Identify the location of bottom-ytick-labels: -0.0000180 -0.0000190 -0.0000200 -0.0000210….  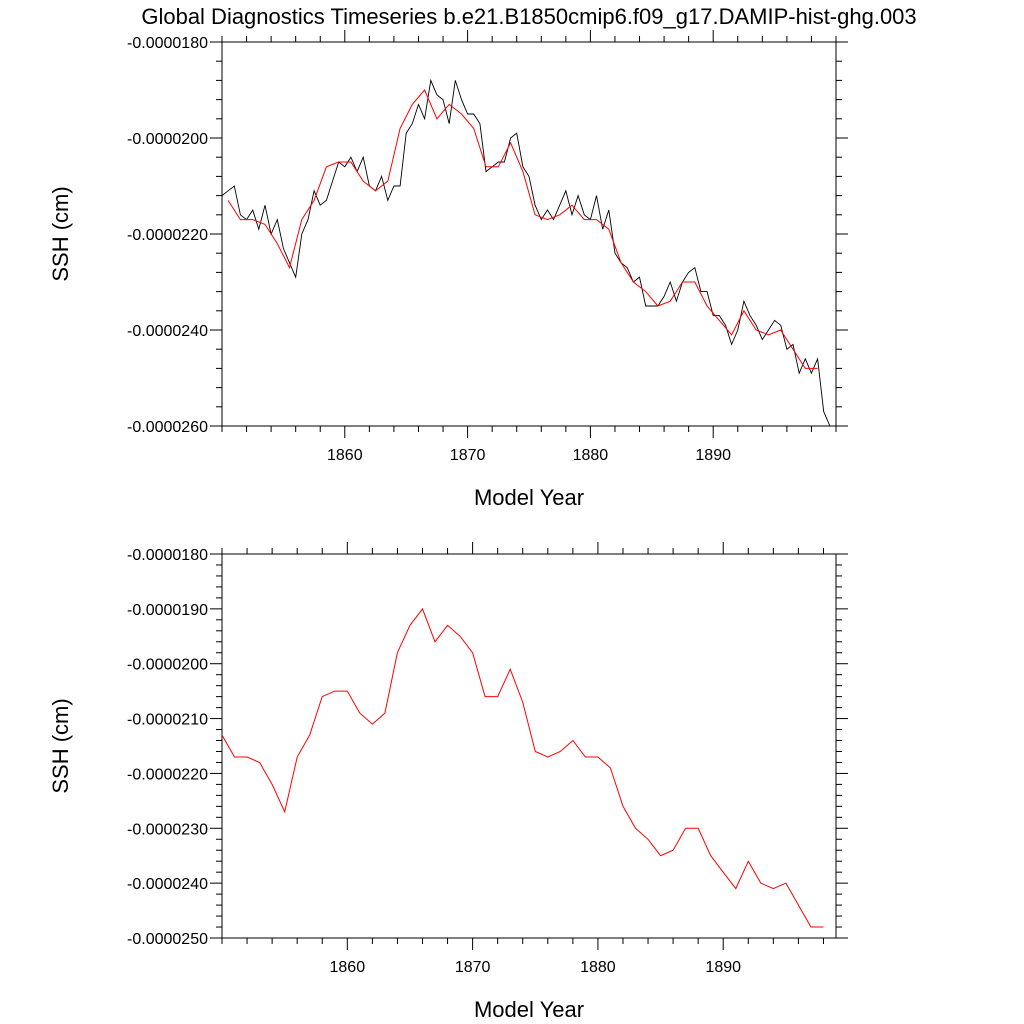
(167, 747).